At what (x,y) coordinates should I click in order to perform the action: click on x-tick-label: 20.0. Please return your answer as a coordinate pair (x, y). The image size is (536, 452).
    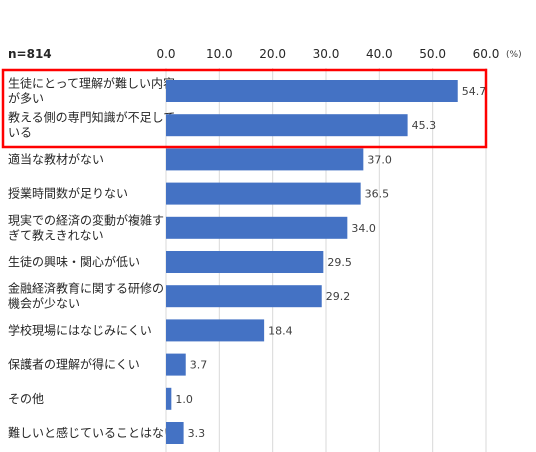
    Looking at the image, I should click on (272, 54).